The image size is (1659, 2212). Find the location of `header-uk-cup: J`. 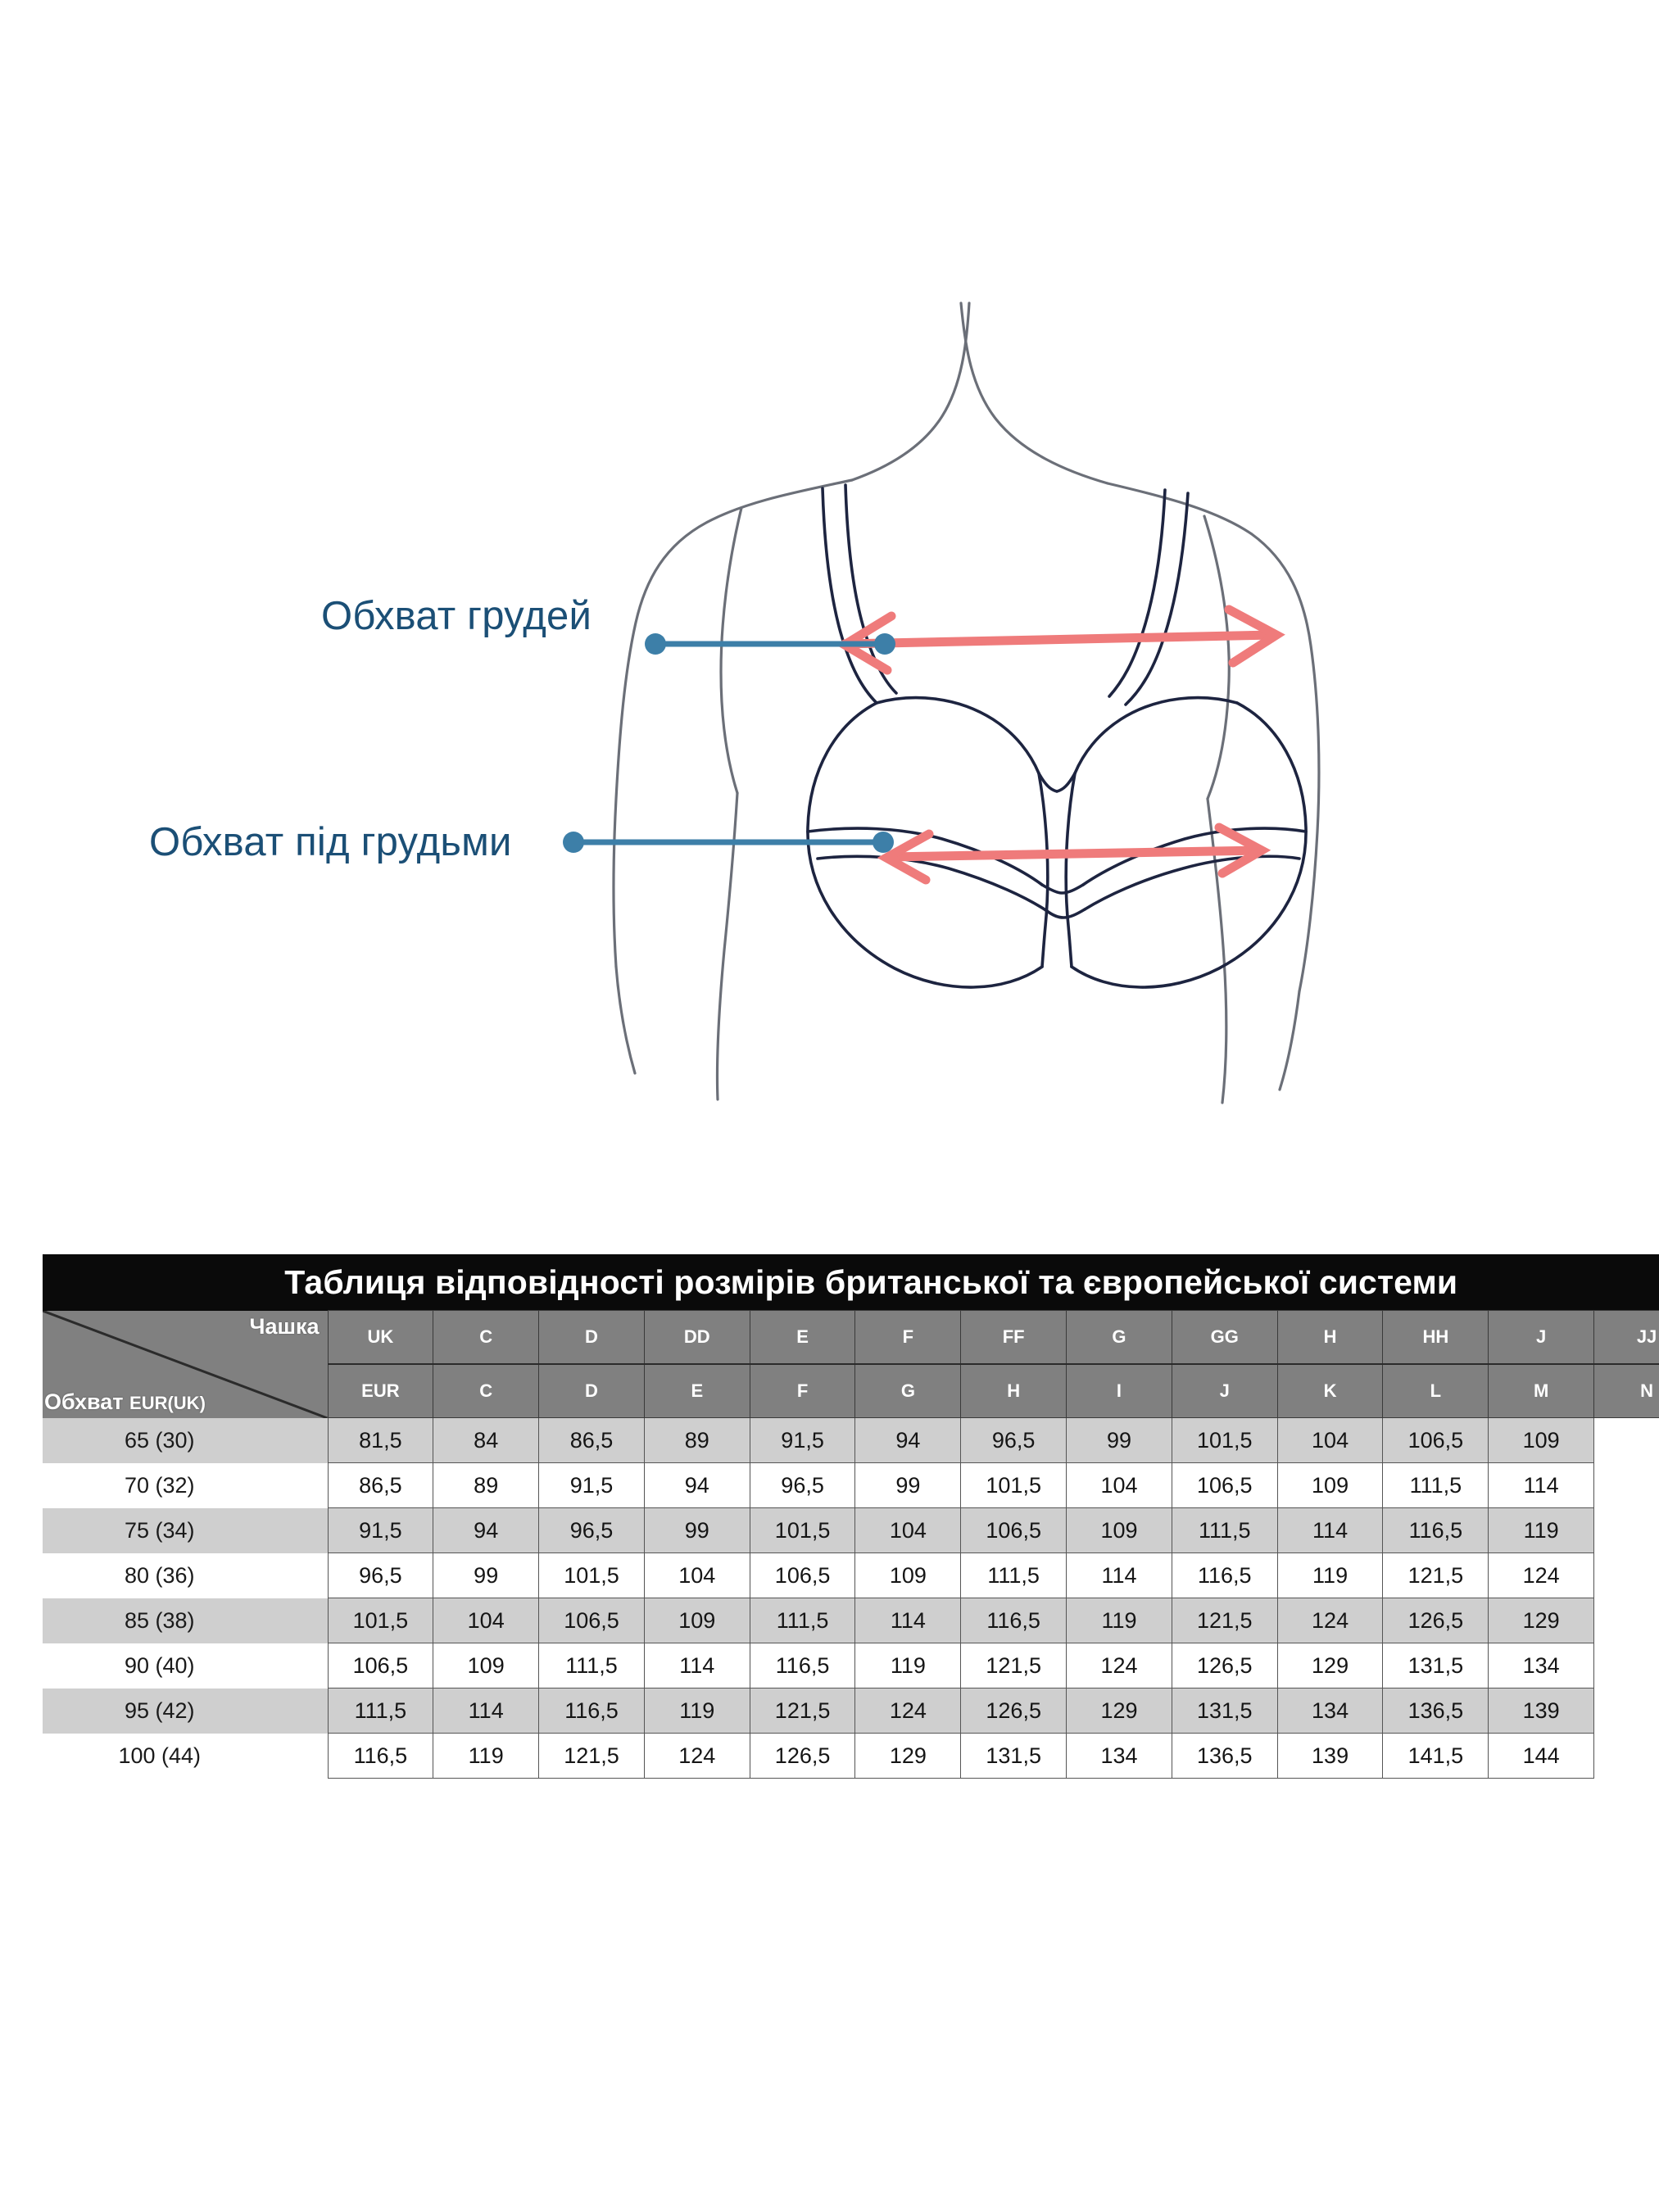

header-uk-cup: J is located at coordinates (1541, 1337).